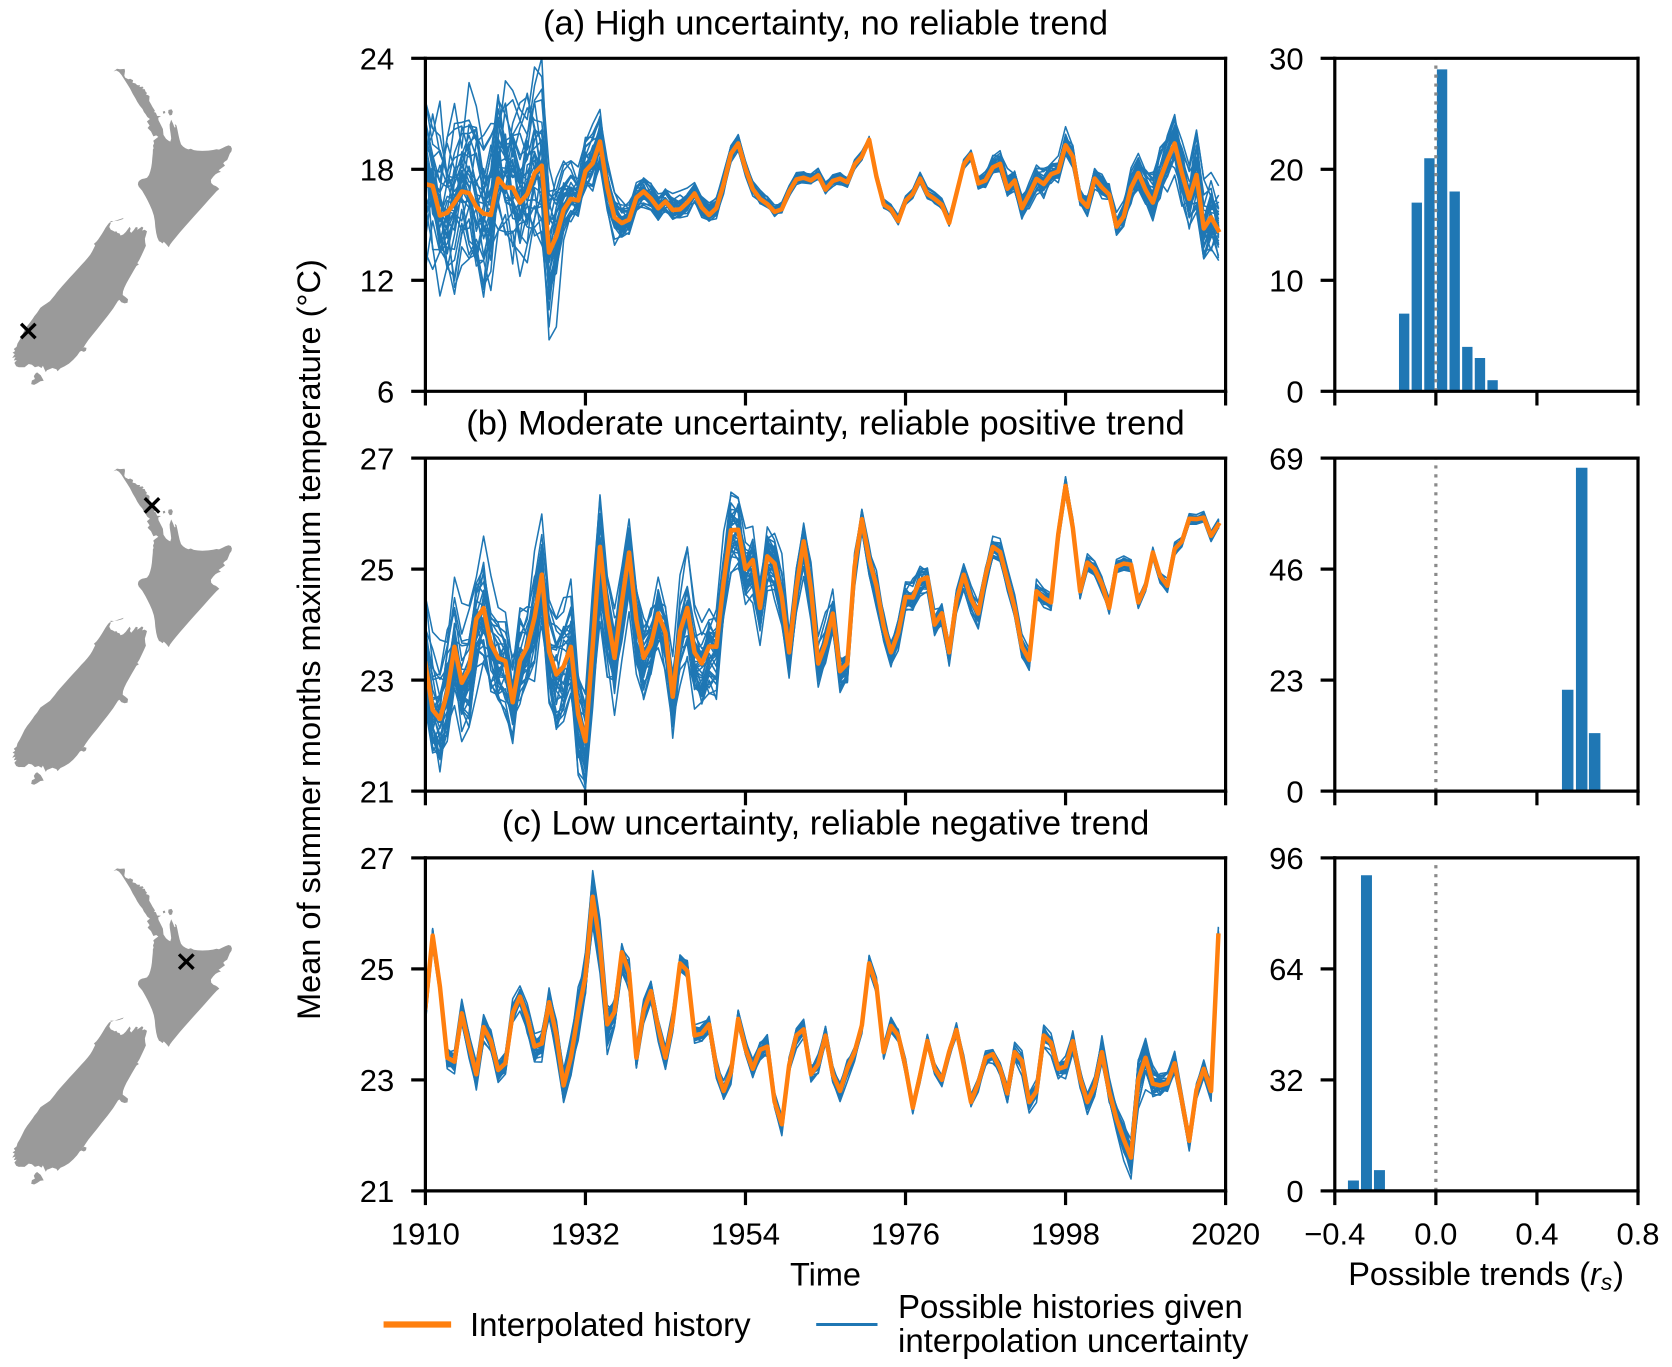  I want to click on svg-text: 18, so click(377, 170).